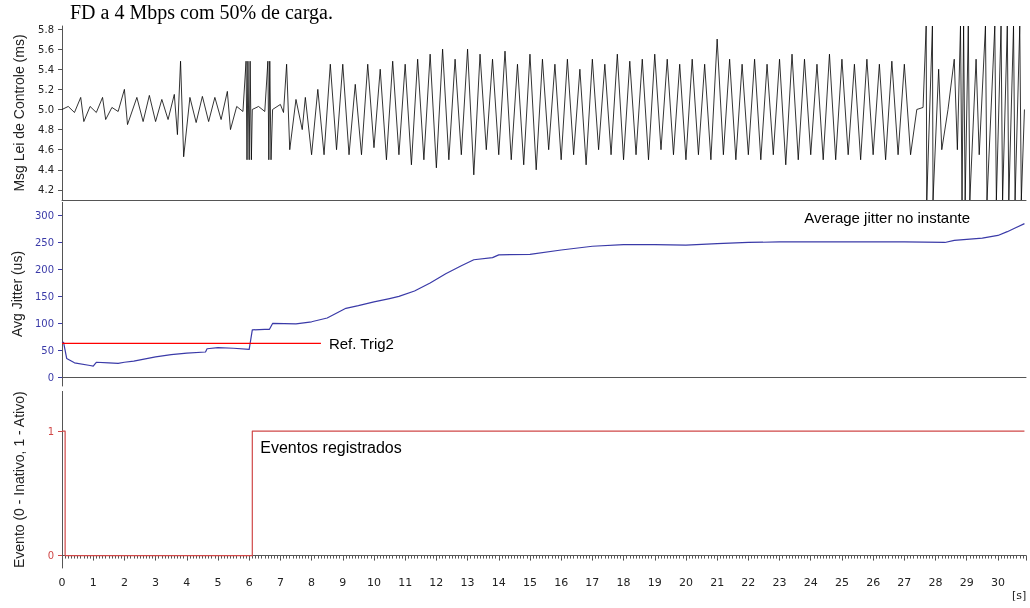 The width and height of the screenshot is (1030, 608). I want to click on x-tick-label: 19, so click(654, 582).